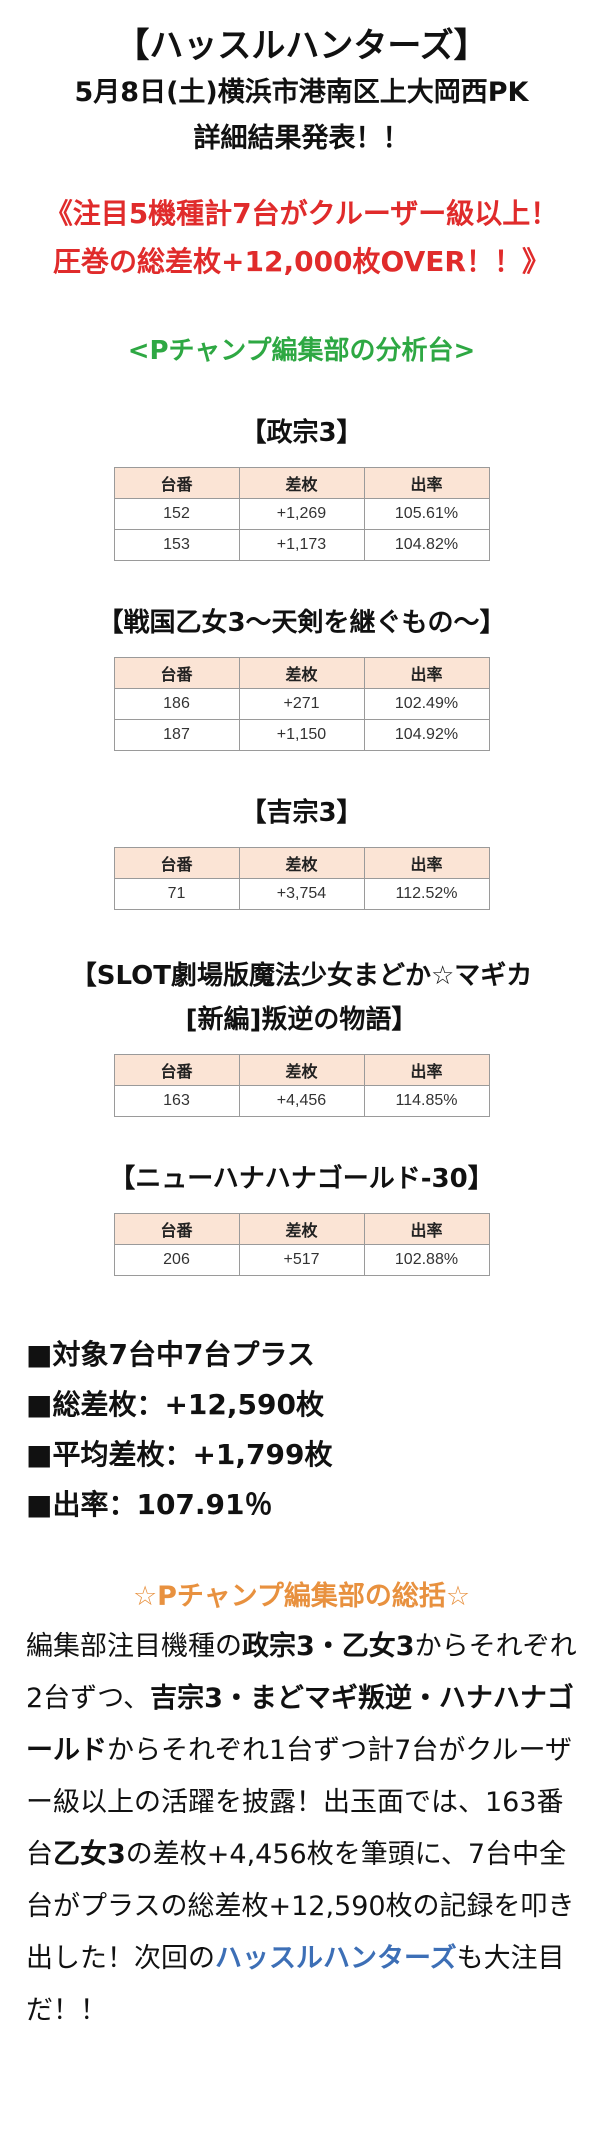 The height and width of the screenshot is (2139, 603). I want to click on table-row: 206 +517 102.88%, so click(301, 1260).